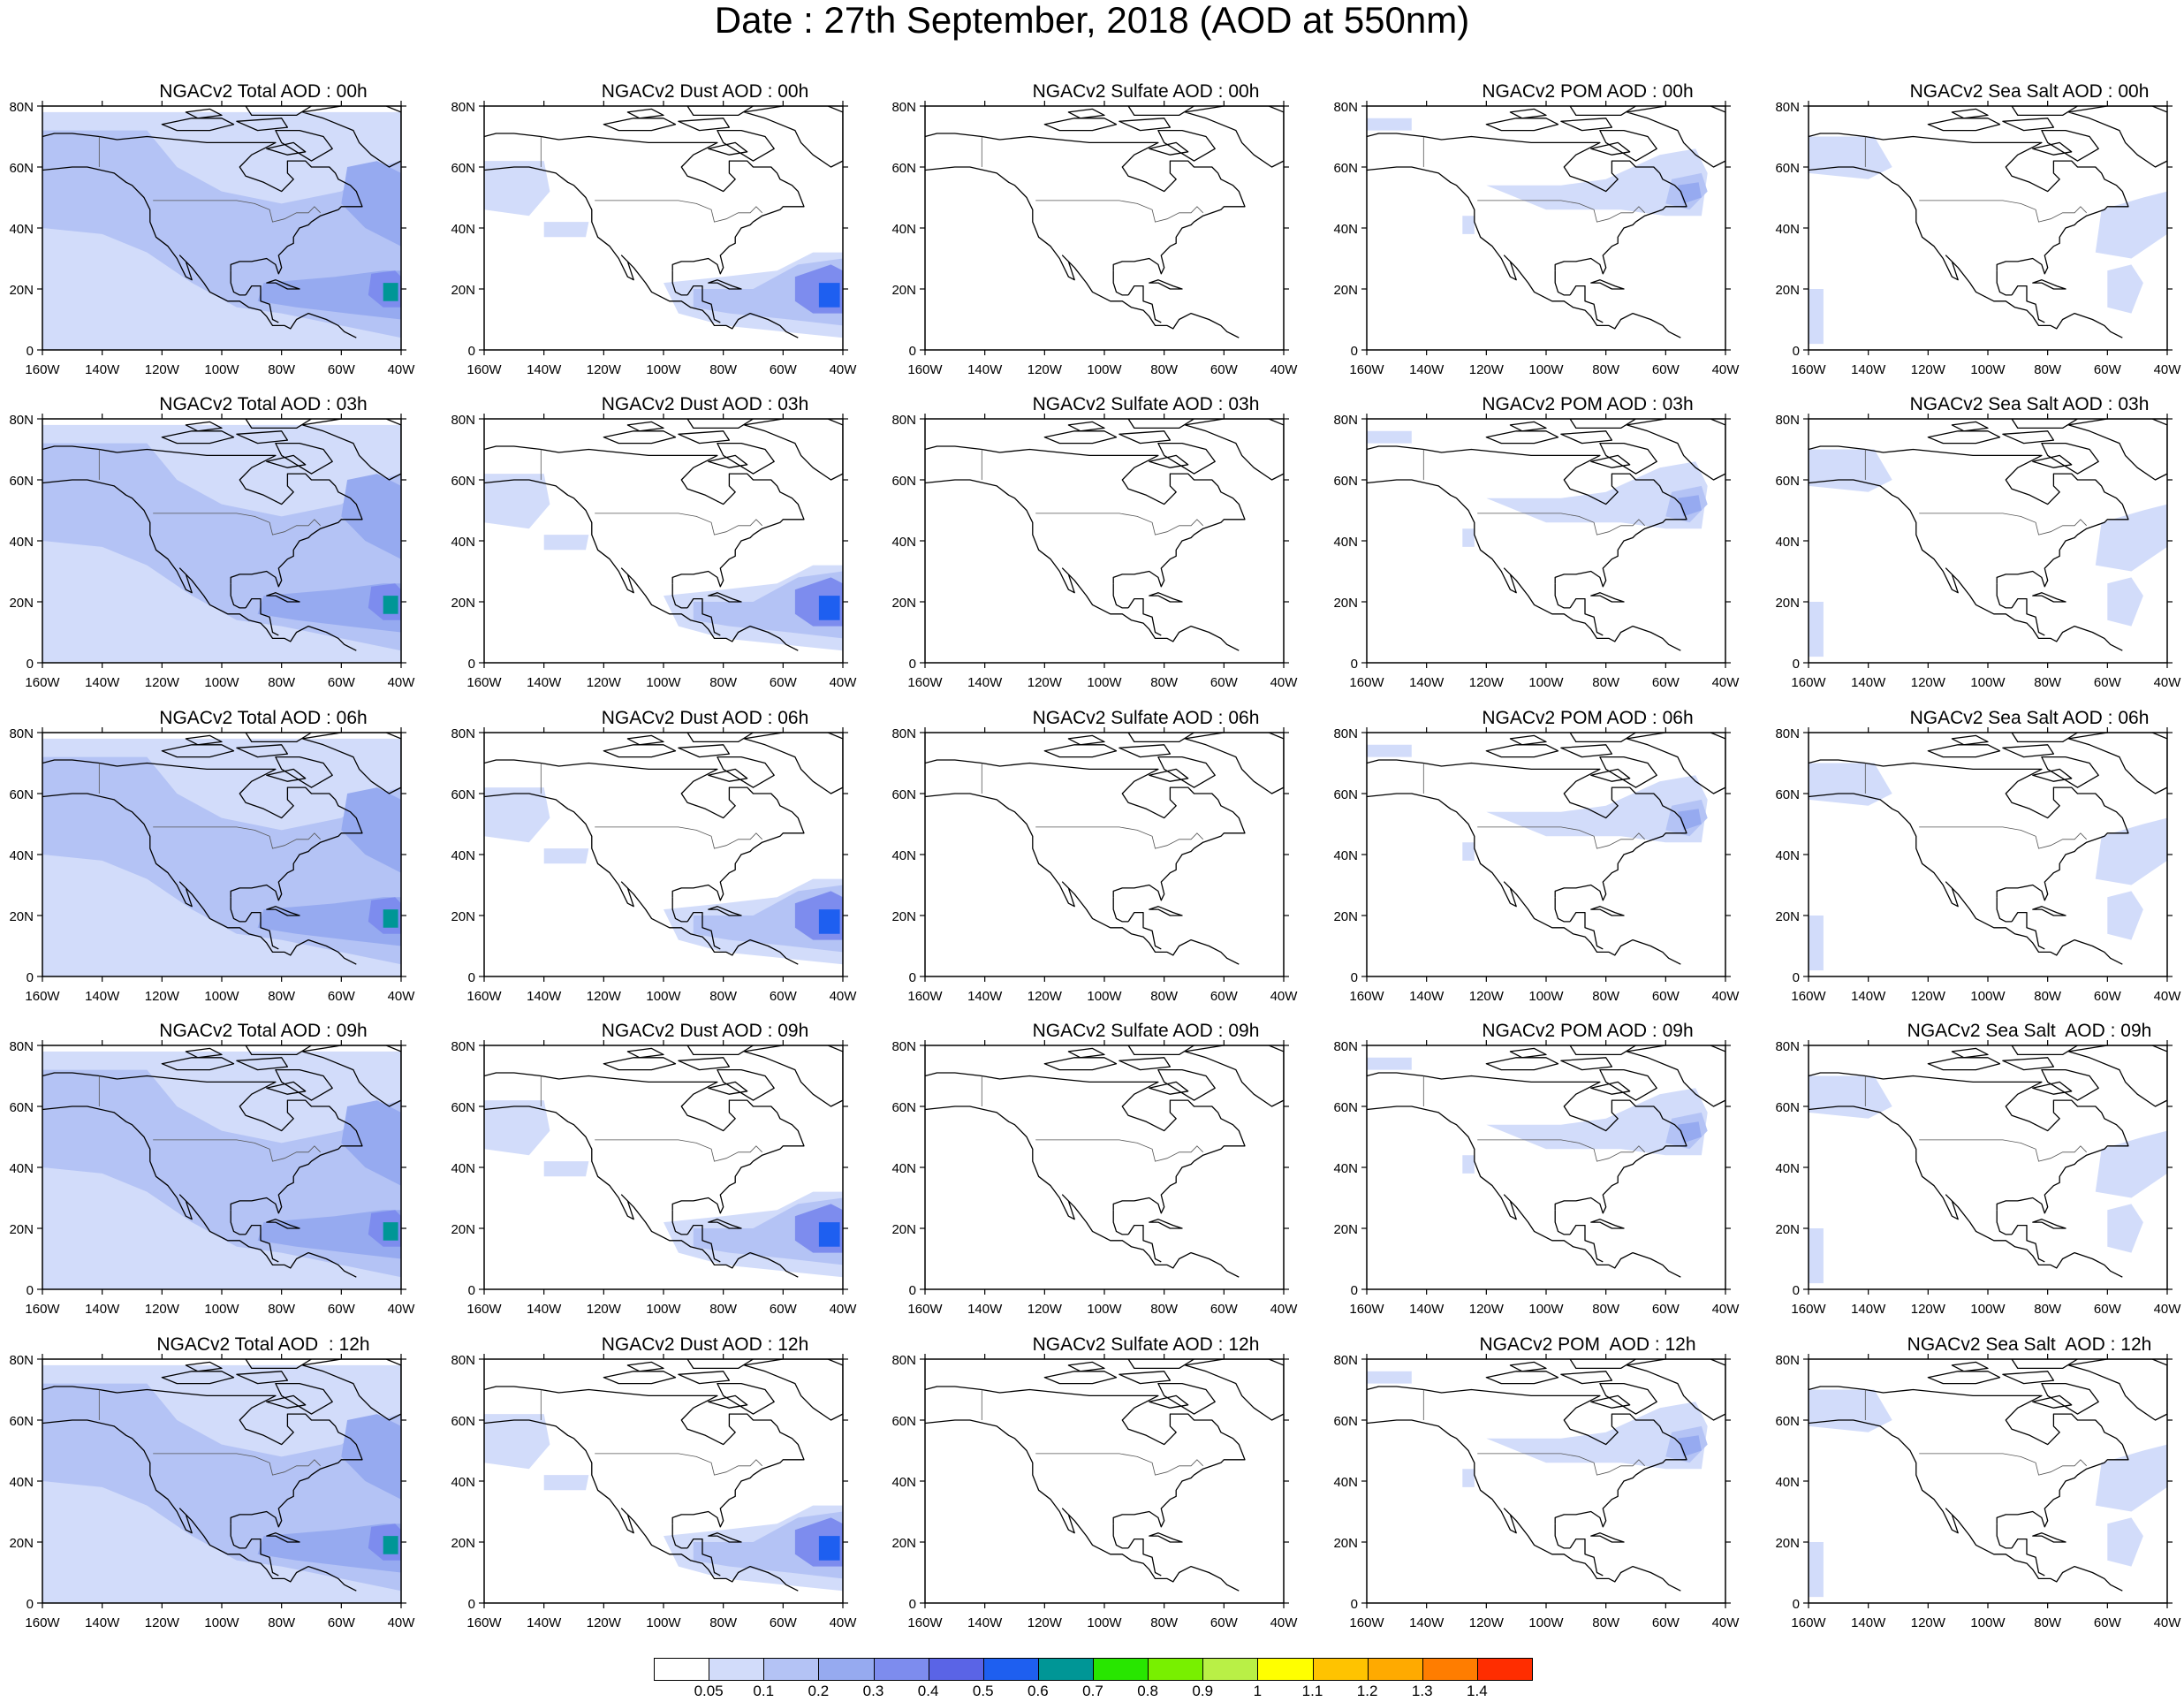  What do you see at coordinates (1164, 369) in the screenshot?
I see `lon-tick-label: 80W` at bounding box center [1164, 369].